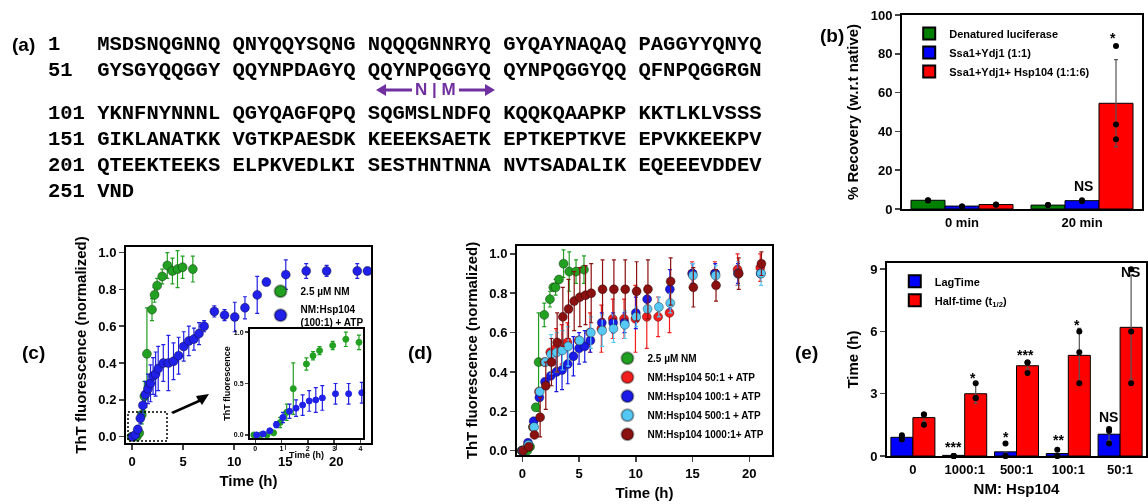  Describe the element at coordinates (874, 269) in the screenshot. I see `y-tick-label: 9` at that location.